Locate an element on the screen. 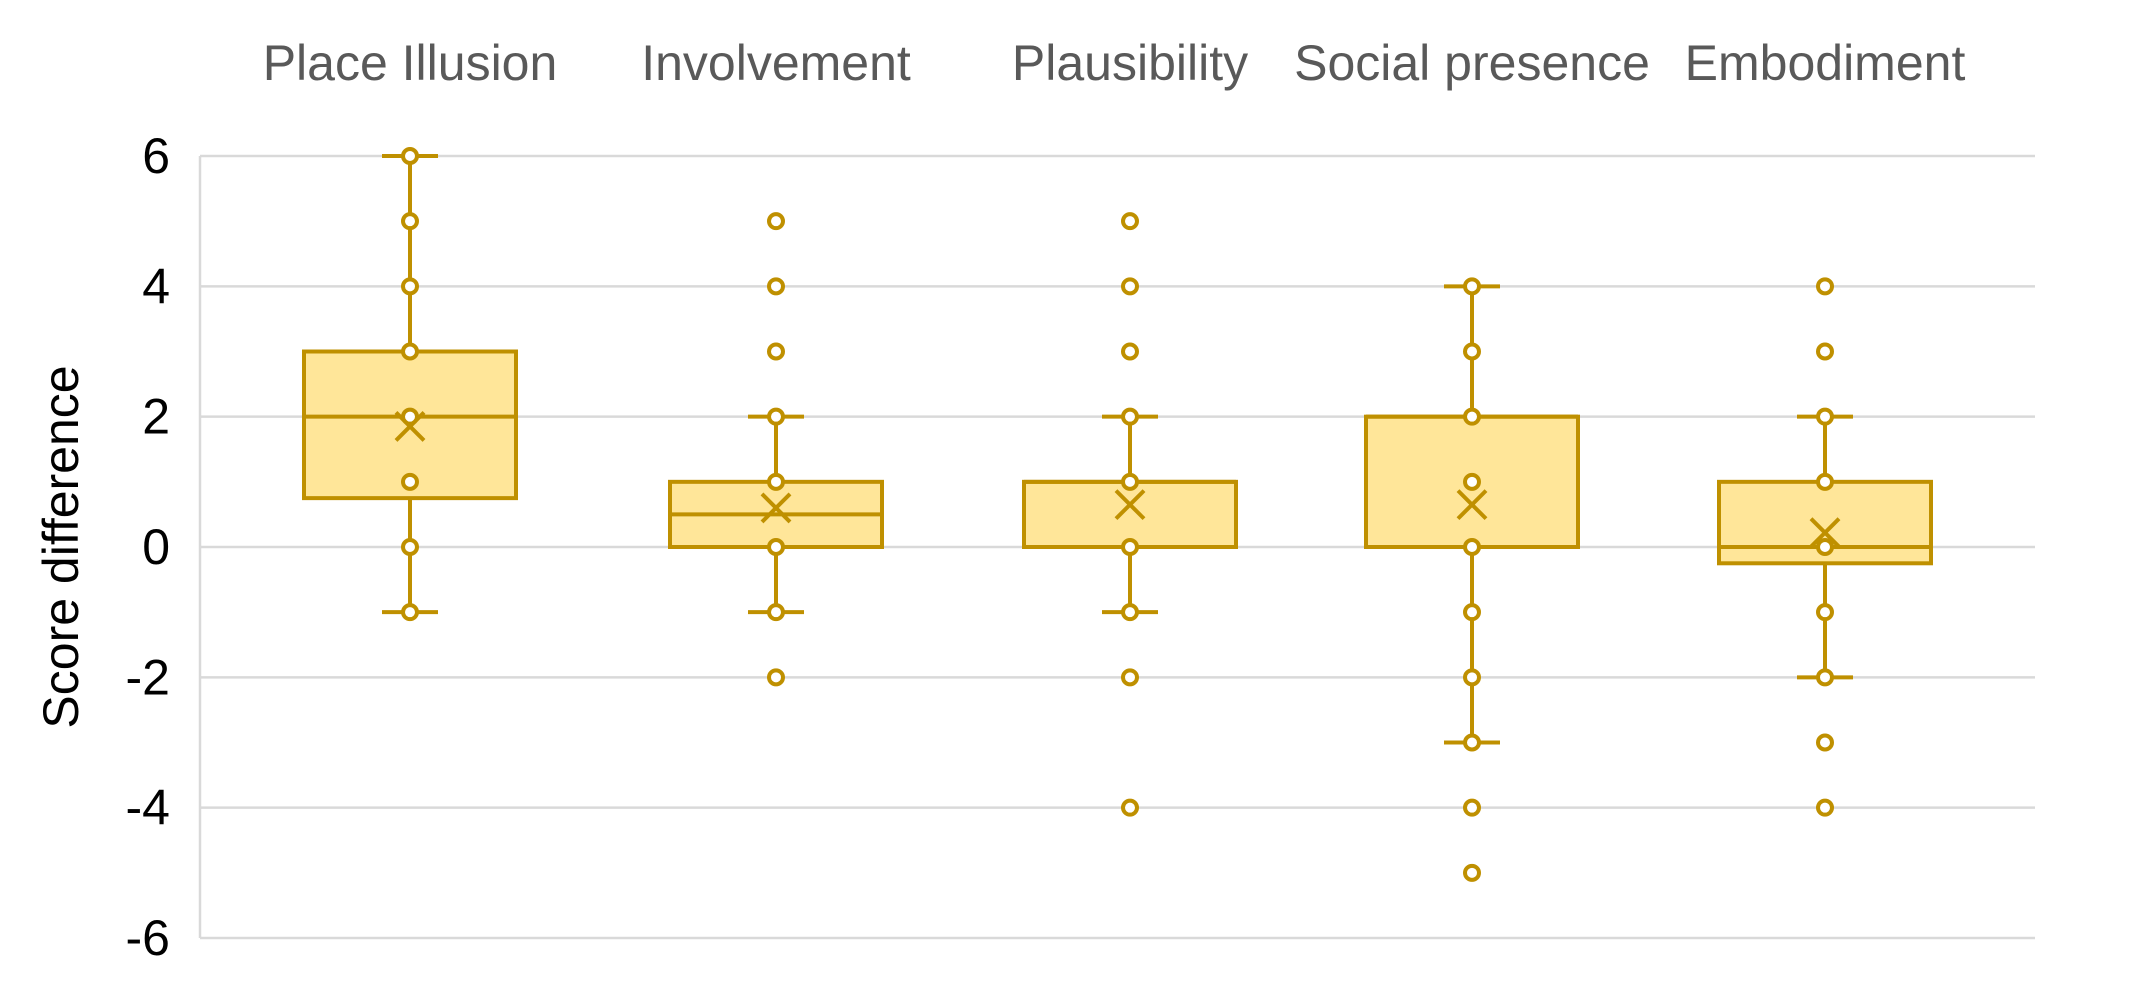 The image size is (2138, 990). y-tick-label: -2 is located at coordinates (148, 677).